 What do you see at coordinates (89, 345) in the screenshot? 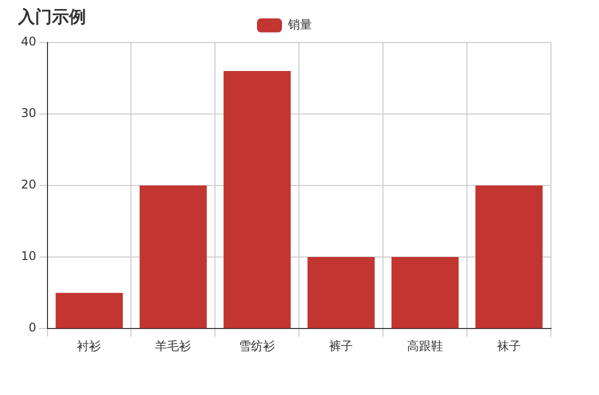
I see `x-tick-label: 衬衫` at bounding box center [89, 345].